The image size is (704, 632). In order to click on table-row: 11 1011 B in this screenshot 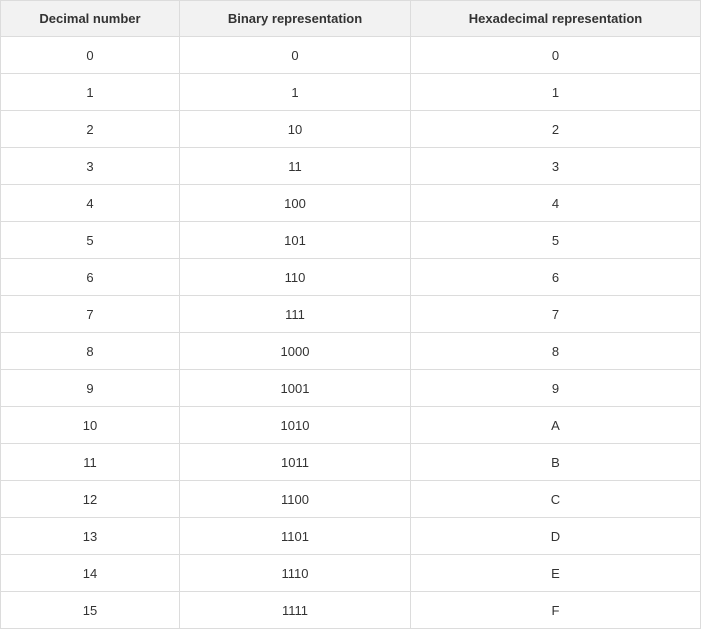, I will do `click(350, 462)`.